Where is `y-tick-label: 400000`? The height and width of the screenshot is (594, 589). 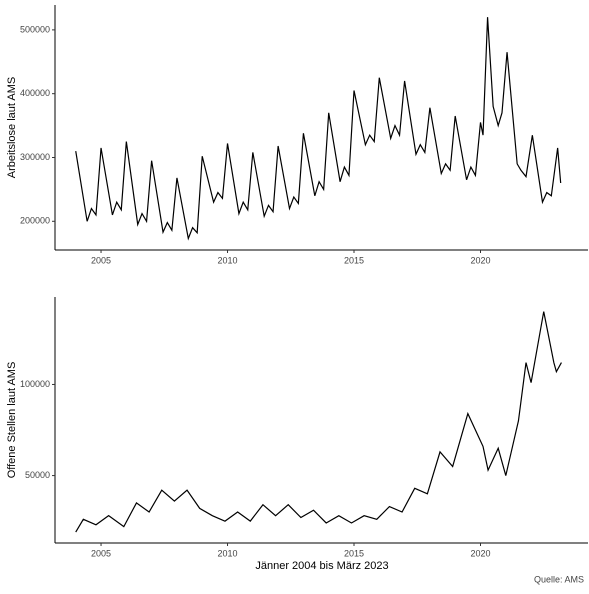
y-tick-label: 400000 is located at coordinates (35, 93).